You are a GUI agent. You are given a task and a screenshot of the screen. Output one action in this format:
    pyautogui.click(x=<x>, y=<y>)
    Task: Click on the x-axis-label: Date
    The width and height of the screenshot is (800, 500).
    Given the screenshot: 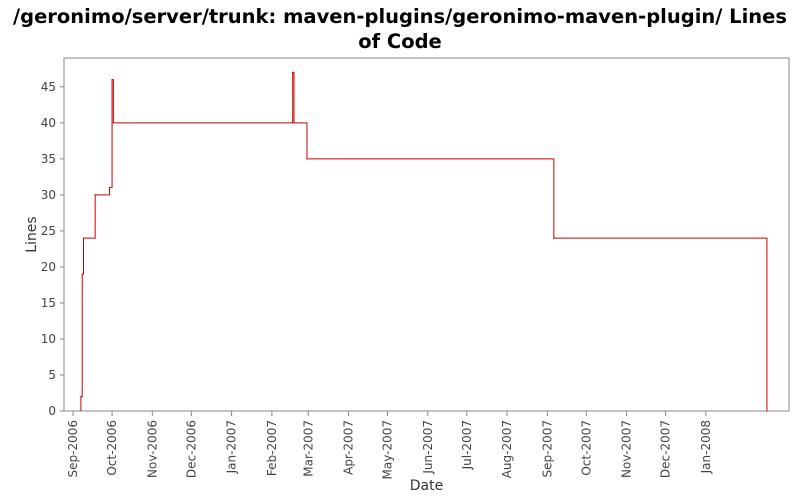 What is the action you would take?
    pyautogui.click(x=426, y=486)
    